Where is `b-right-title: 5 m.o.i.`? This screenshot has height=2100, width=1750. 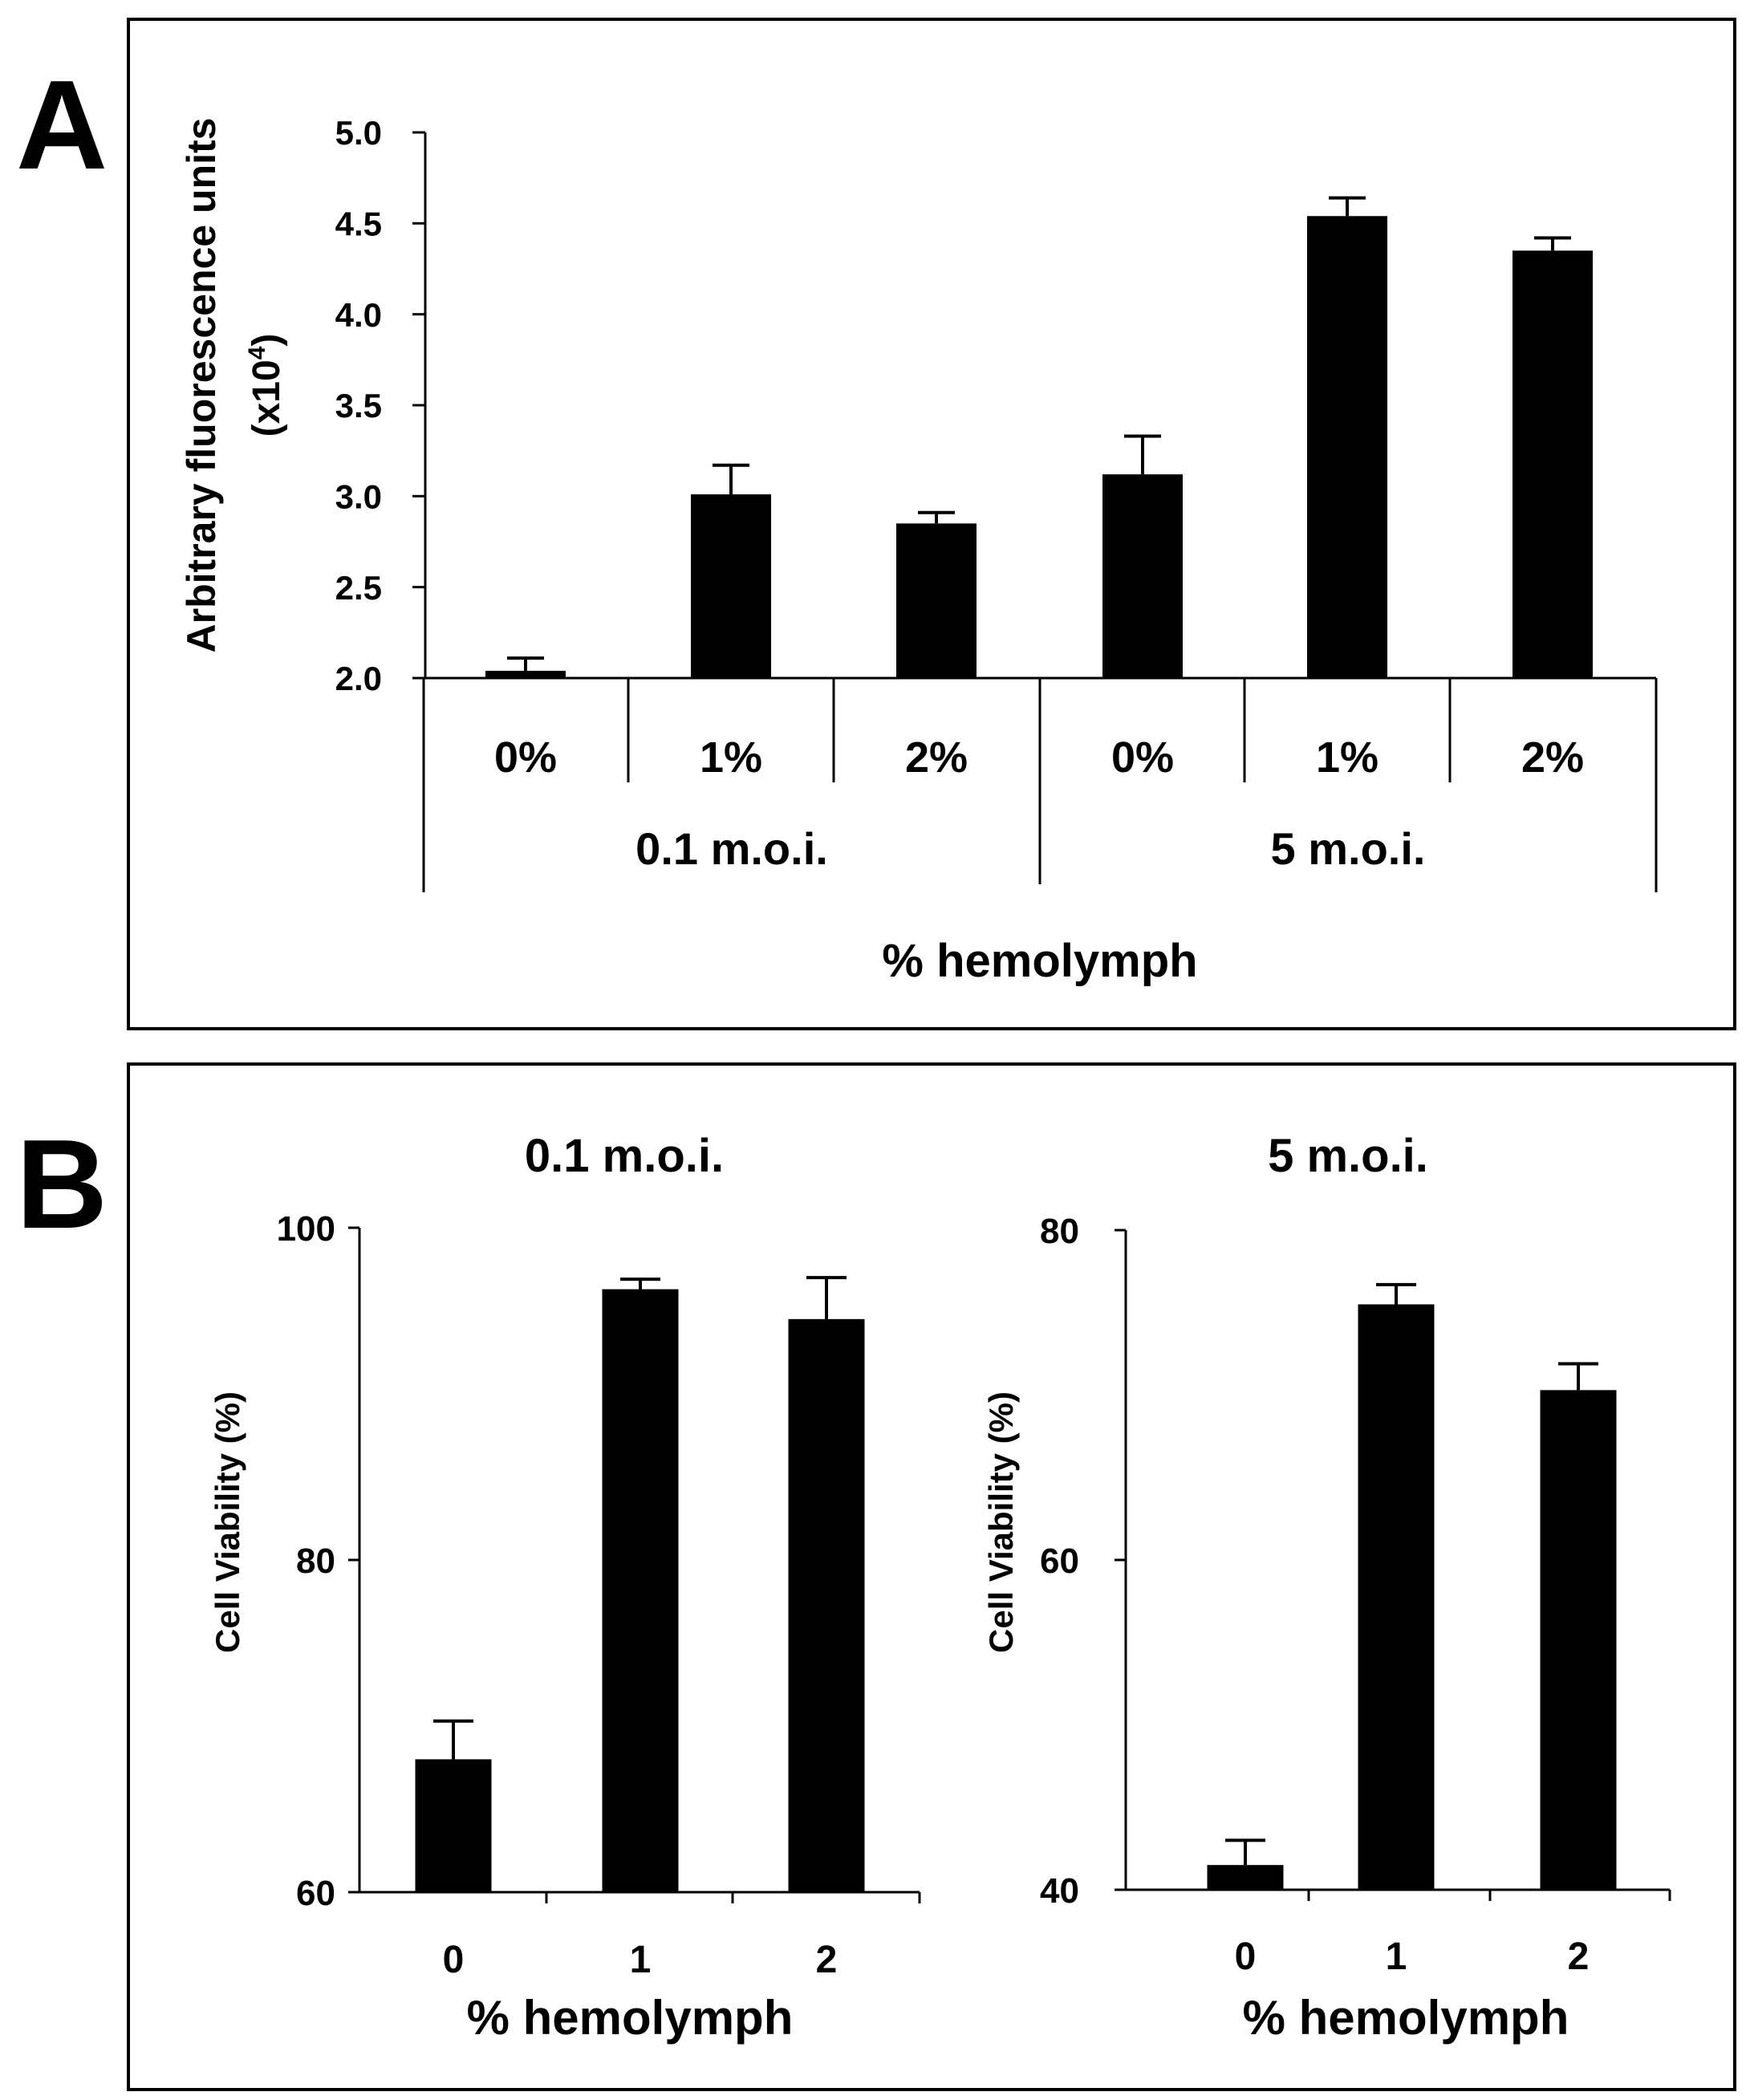
b-right-title: 5 m.o.i. is located at coordinates (1348, 1156).